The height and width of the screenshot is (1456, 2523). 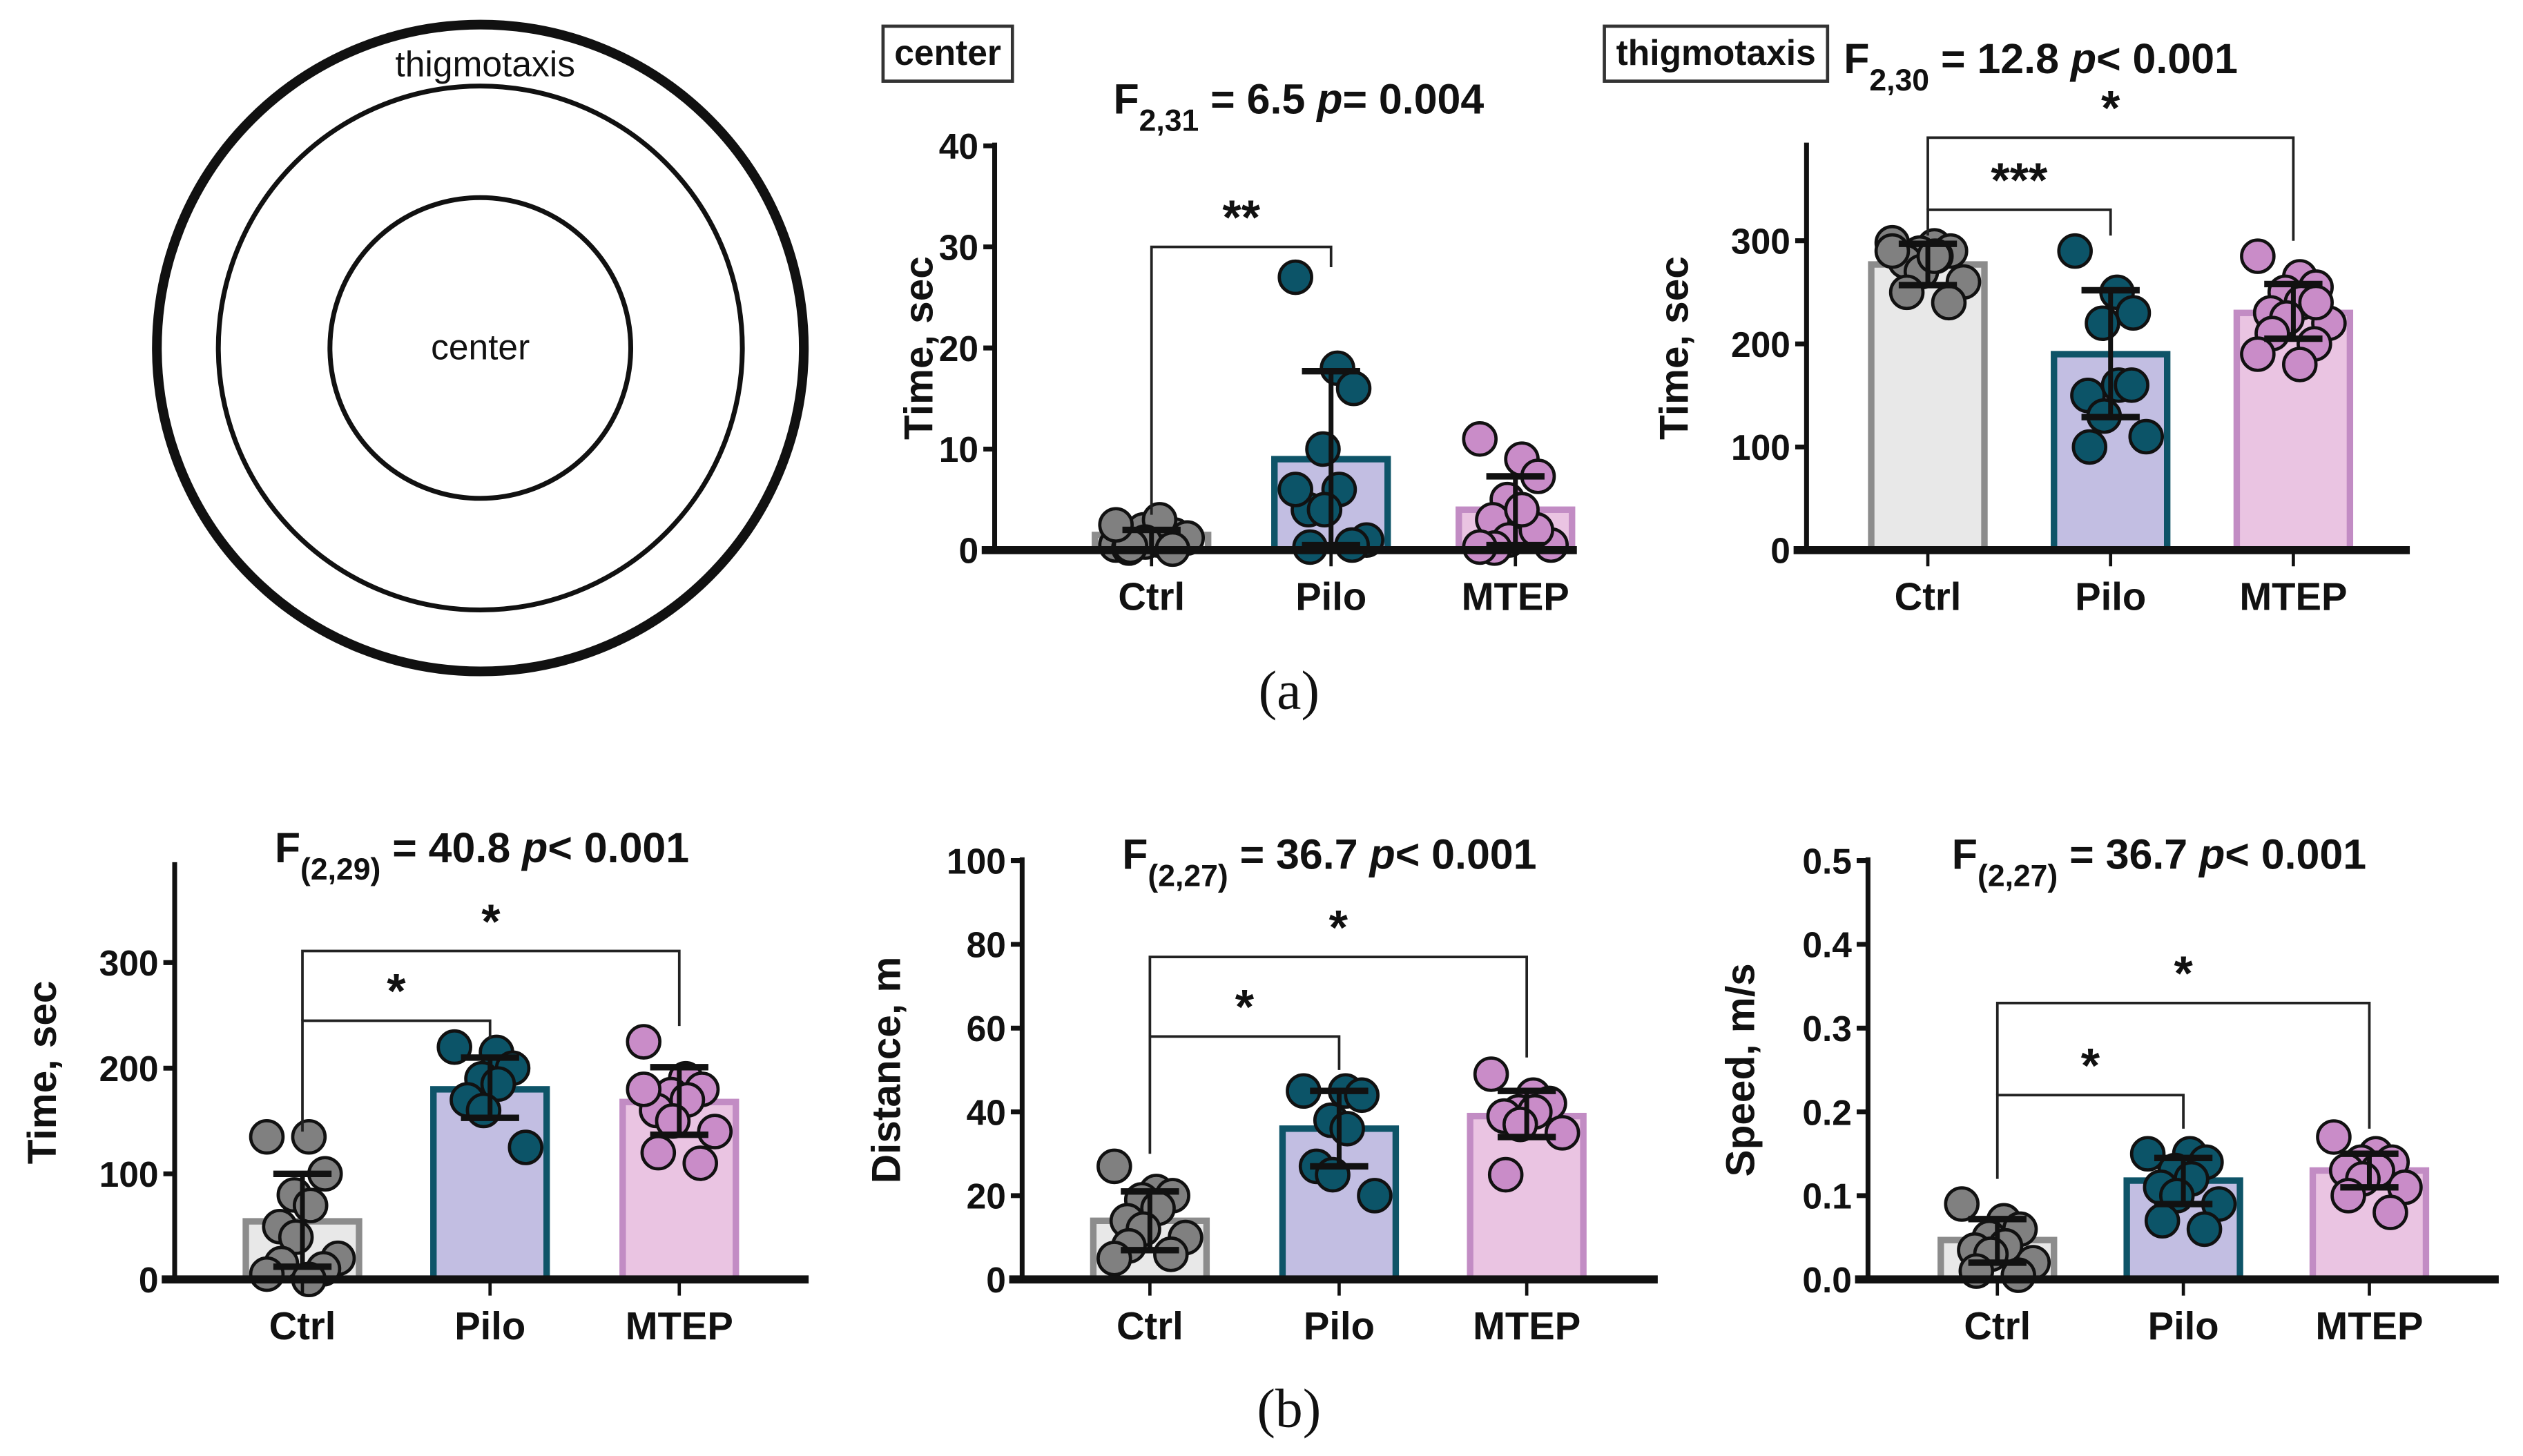 I want to click on title-stat: = 36.7, so click(x=1299, y=854).